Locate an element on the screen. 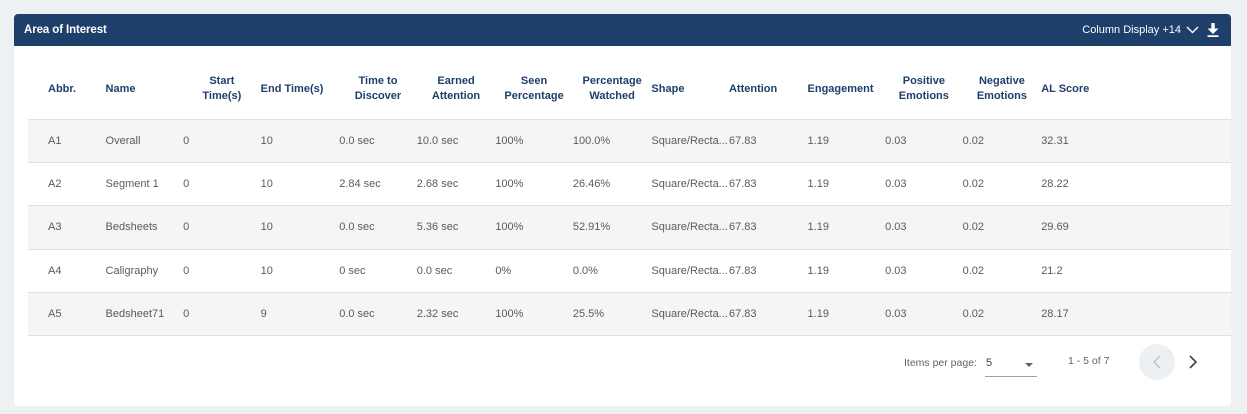 Image resolution: width=1247 pixels, height=414 pixels. cell-abbr: A5 is located at coordinates (67, 314).